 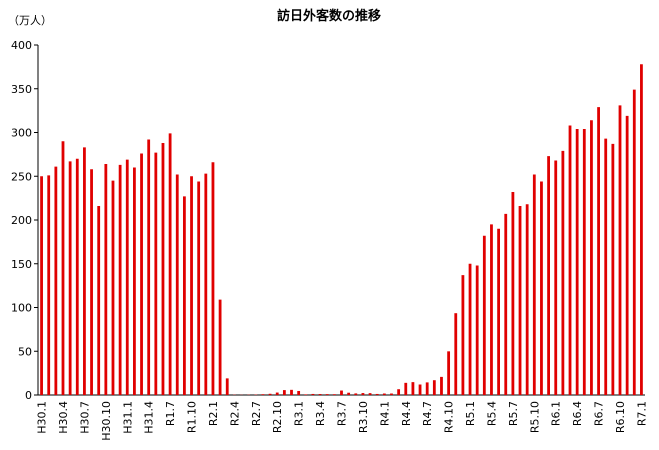 What do you see at coordinates (577, 413) in the screenshot?
I see `x-tick-label: R6.4` at bounding box center [577, 413].